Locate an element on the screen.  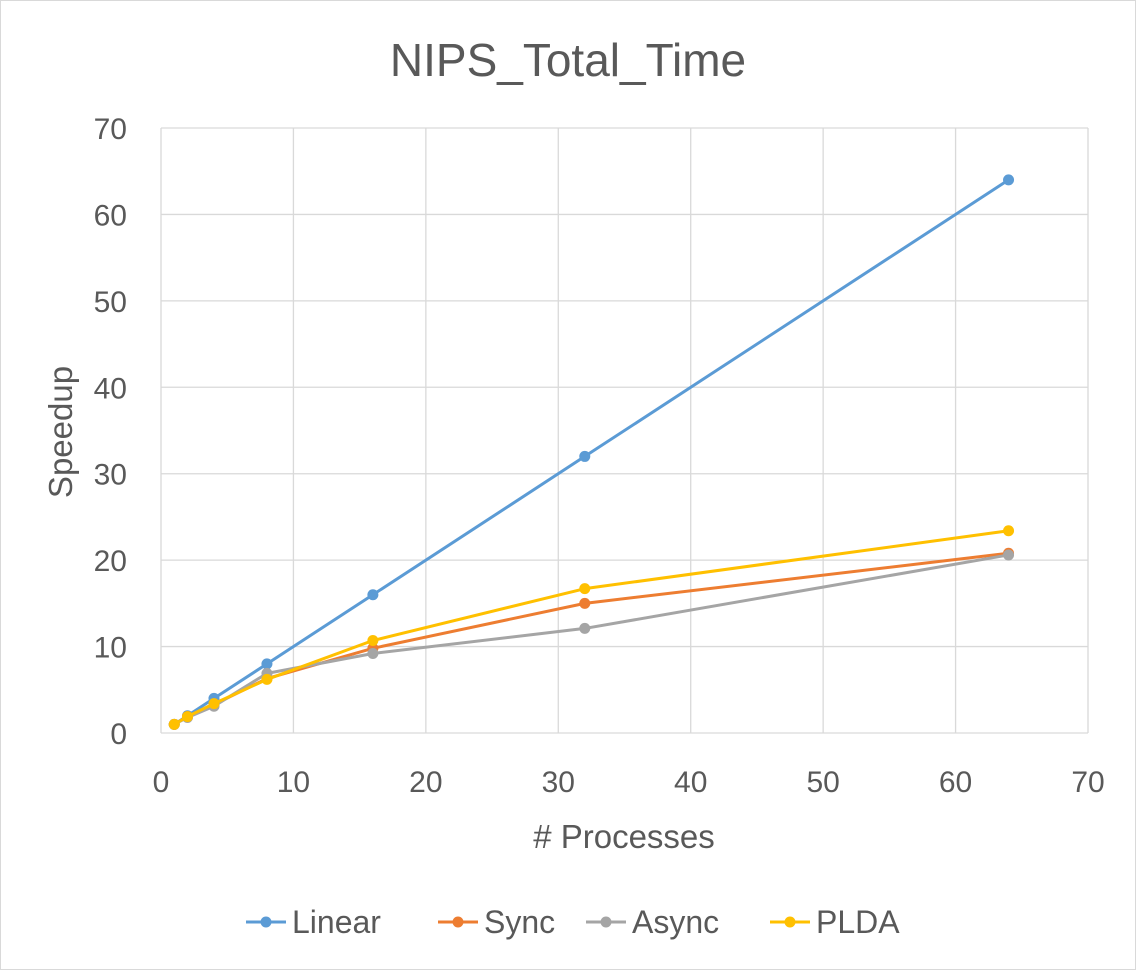
legend: Linear Sync Async PLDA is located at coordinates (573, 922).